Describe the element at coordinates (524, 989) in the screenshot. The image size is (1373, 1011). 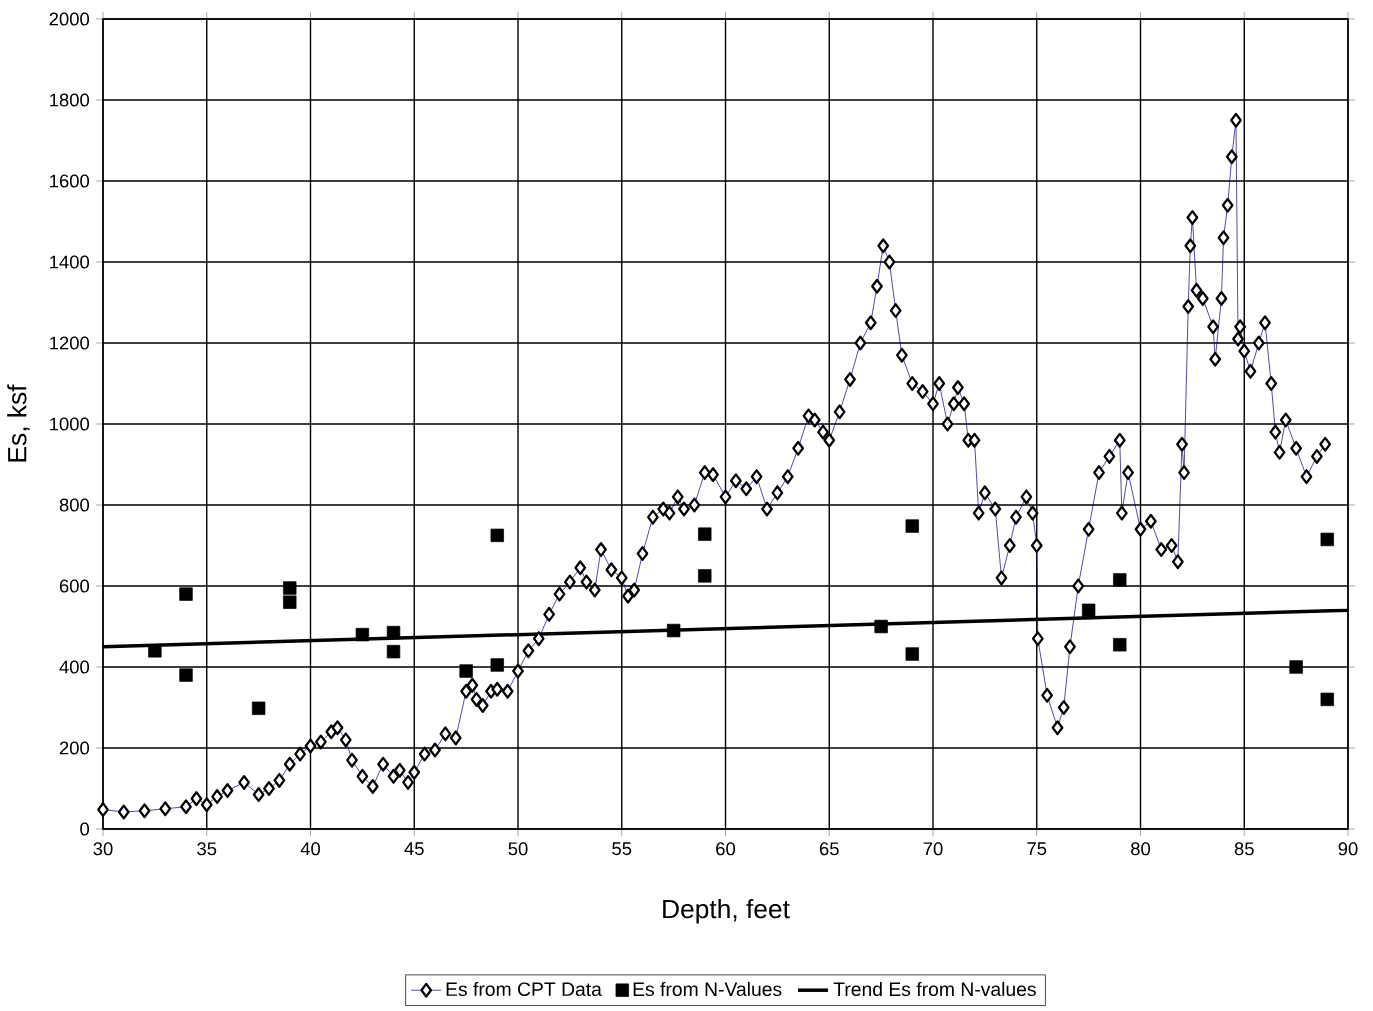
I see `legend-label: Es from CPT Data` at that location.